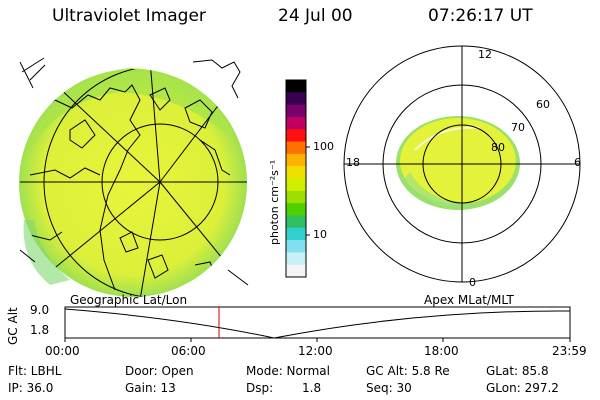 This screenshot has height=400, width=600. Describe the element at coordinates (480, 16) in the screenshot. I see `time-label: 07:26:17 UT` at that location.